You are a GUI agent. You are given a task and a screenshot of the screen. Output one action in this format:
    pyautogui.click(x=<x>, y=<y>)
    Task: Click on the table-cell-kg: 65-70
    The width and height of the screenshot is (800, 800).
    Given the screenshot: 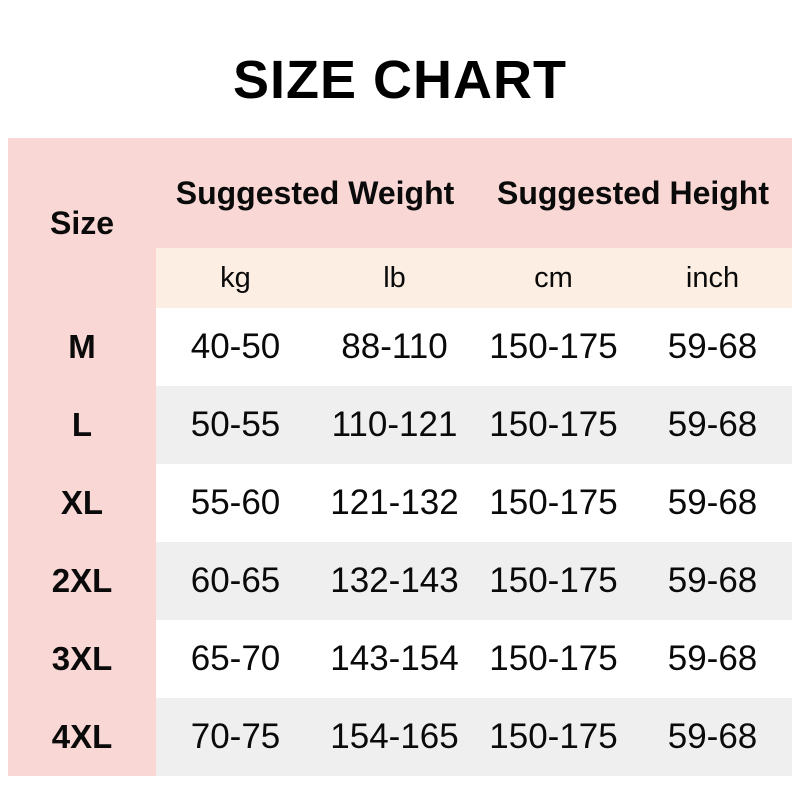 What is the action you would take?
    pyautogui.click(x=235, y=659)
    